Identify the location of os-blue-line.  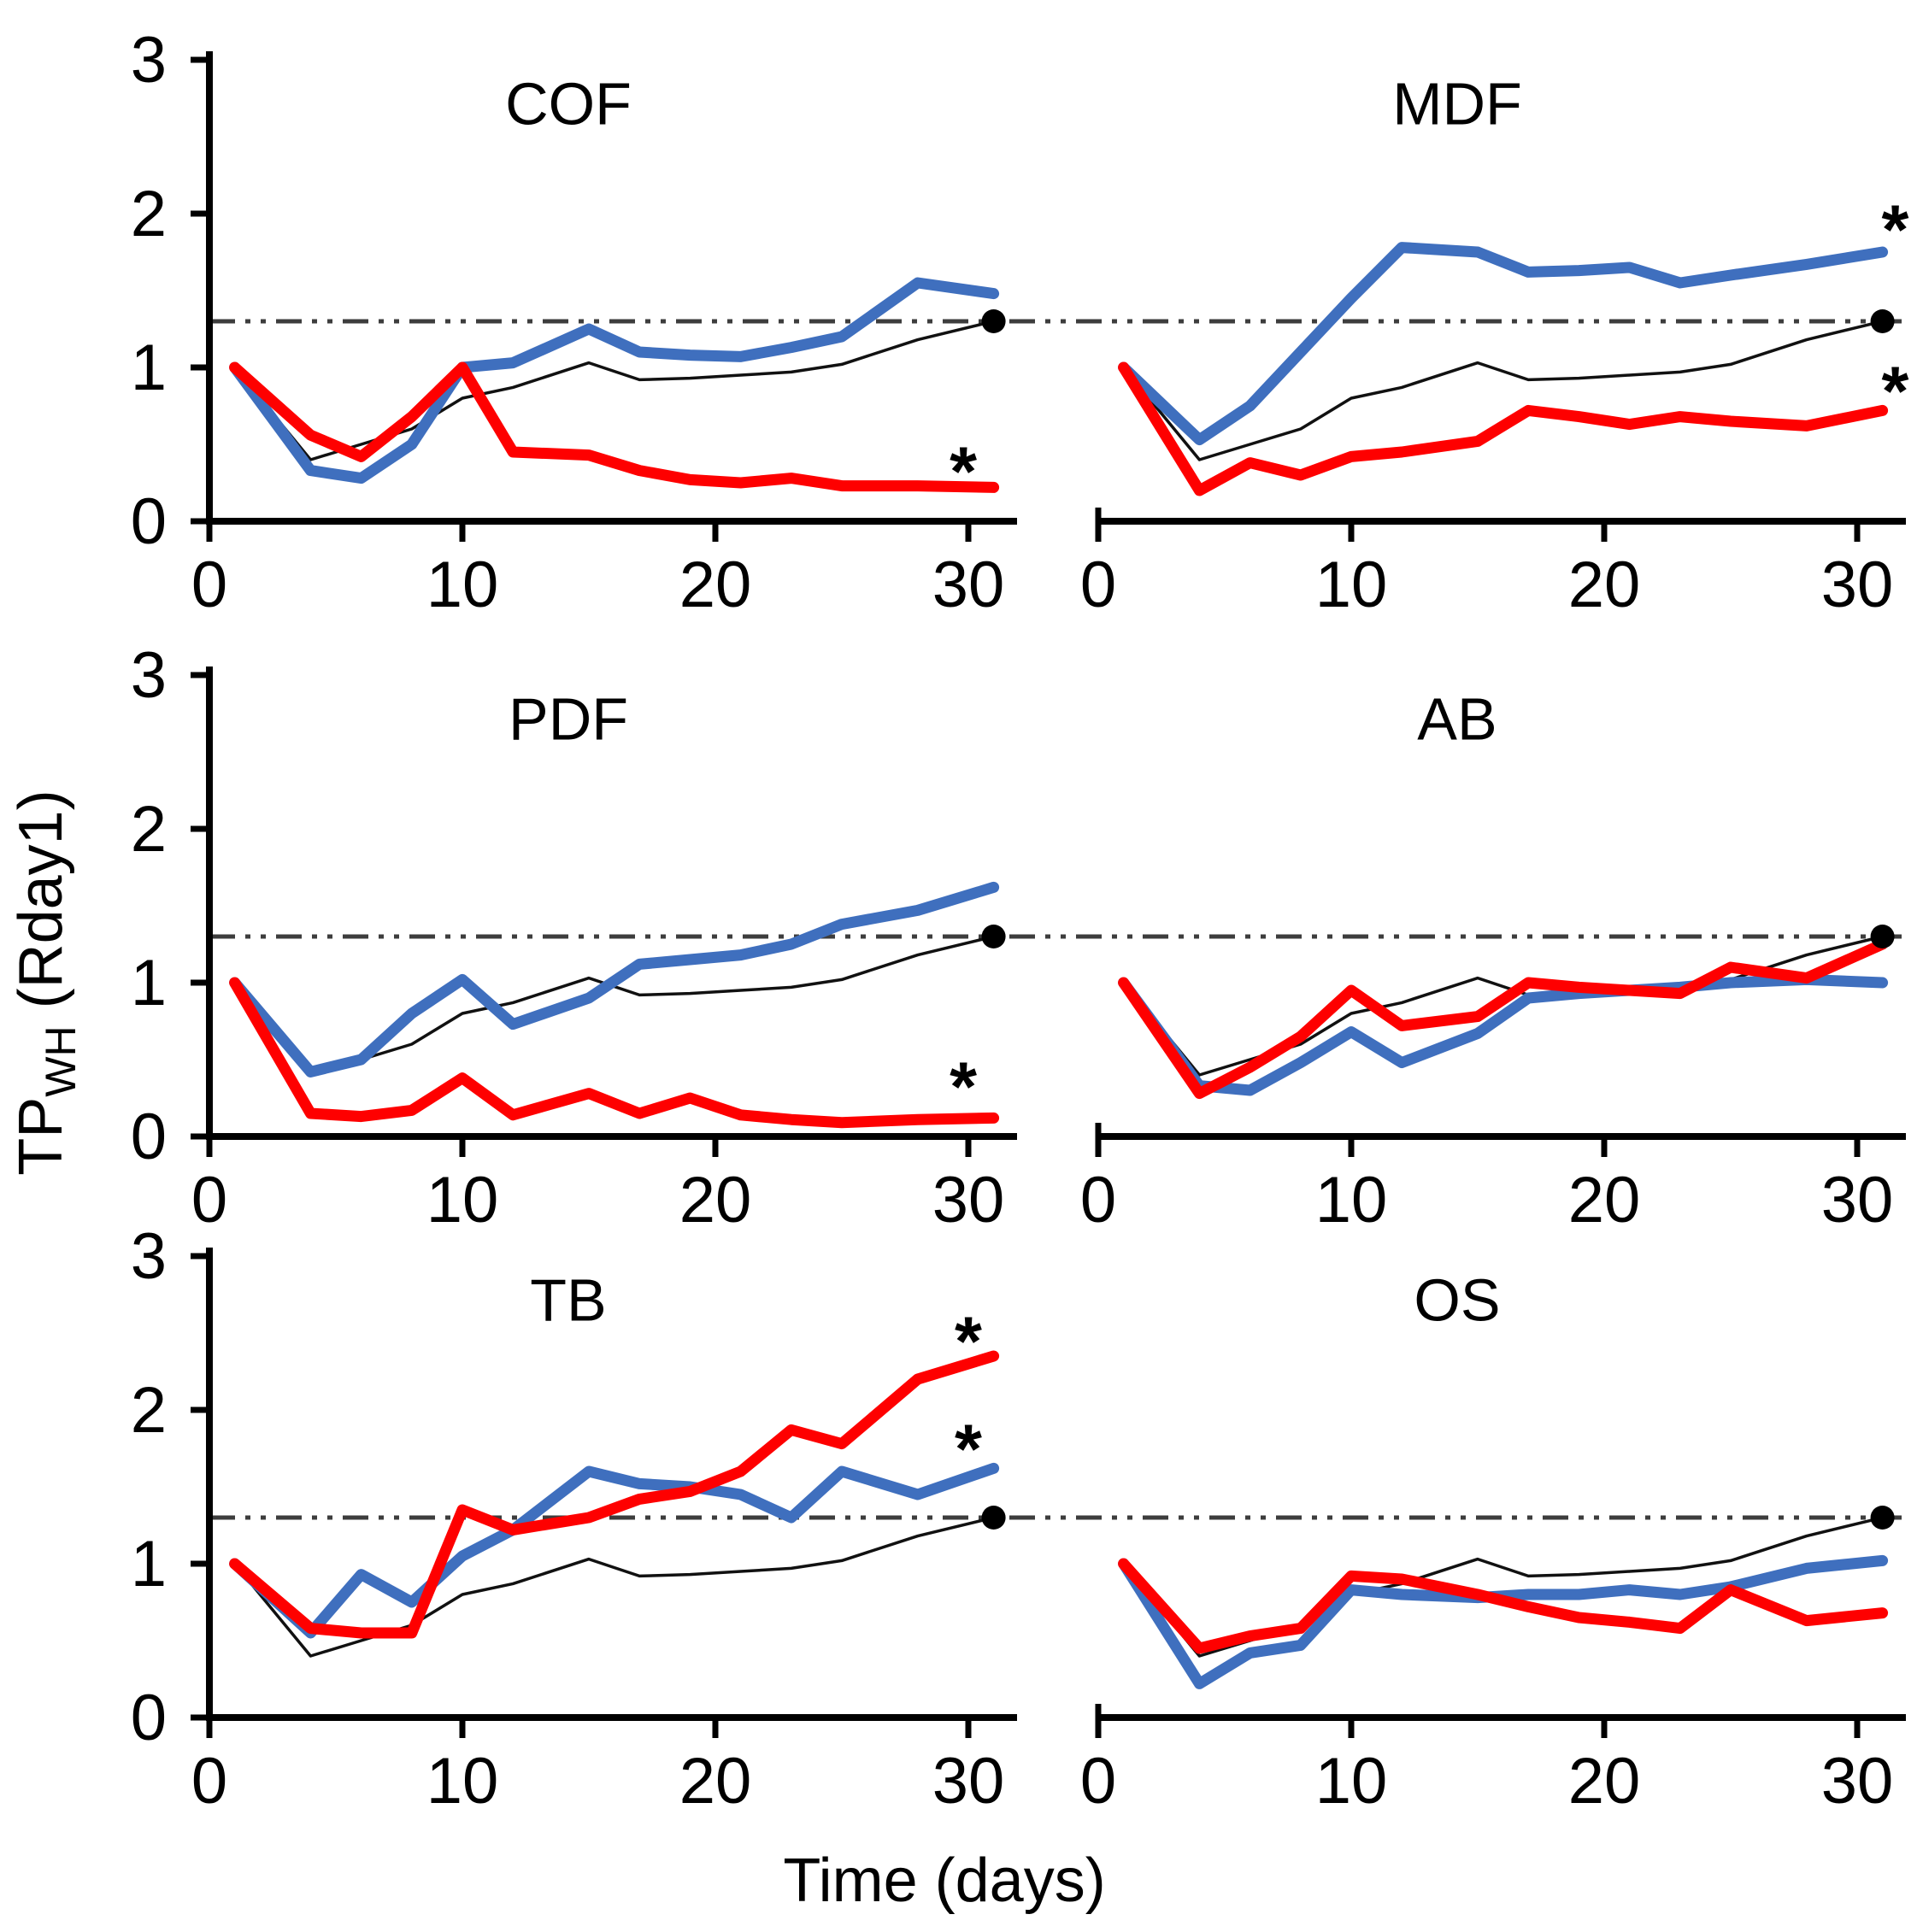
(1503, 1622).